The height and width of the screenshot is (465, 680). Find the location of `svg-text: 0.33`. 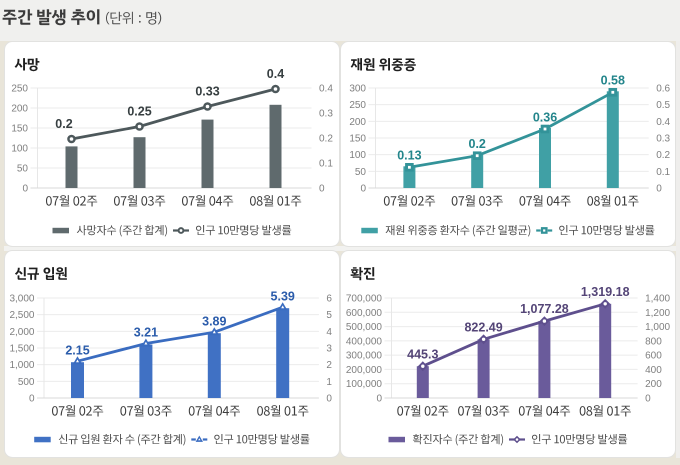

svg-text: 0.33 is located at coordinates (207, 92).